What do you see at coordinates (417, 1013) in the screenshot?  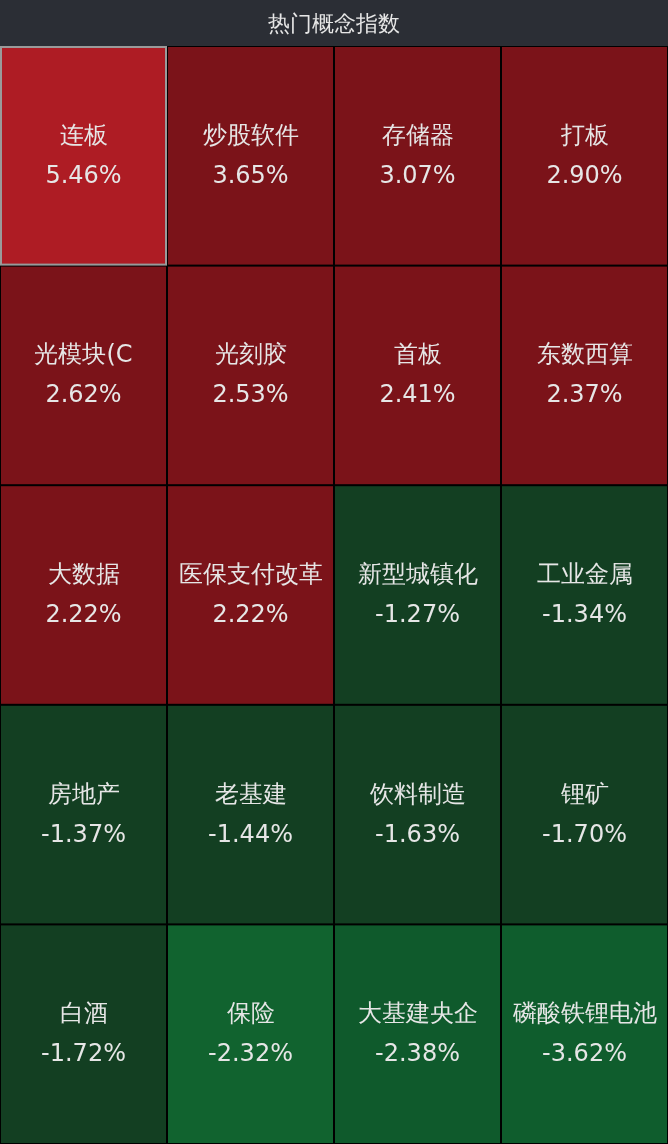 I see `category-label: 大基建央企` at bounding box center [417, 1013].